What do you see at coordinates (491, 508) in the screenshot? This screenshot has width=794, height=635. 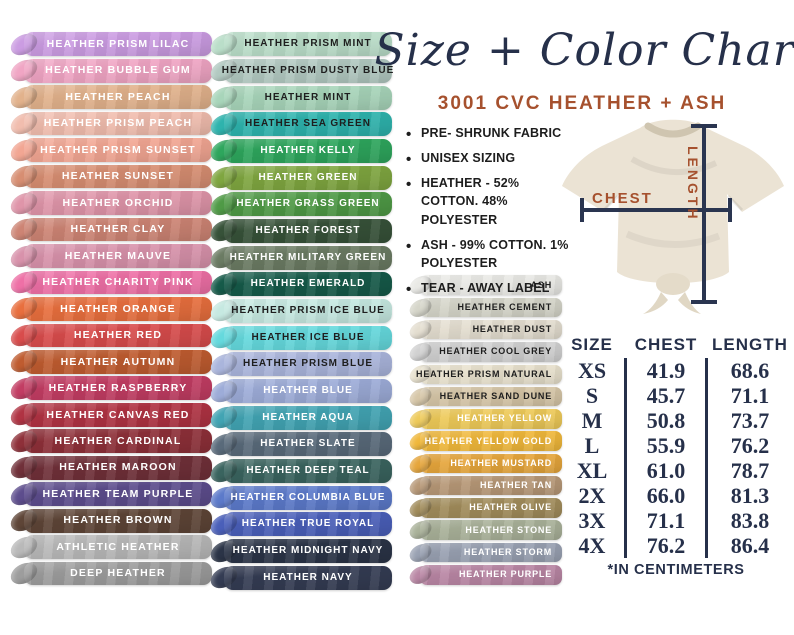 I see `color-swatch-heather-olive: HEATHER OLIVE` at bounding box center [491, 508].